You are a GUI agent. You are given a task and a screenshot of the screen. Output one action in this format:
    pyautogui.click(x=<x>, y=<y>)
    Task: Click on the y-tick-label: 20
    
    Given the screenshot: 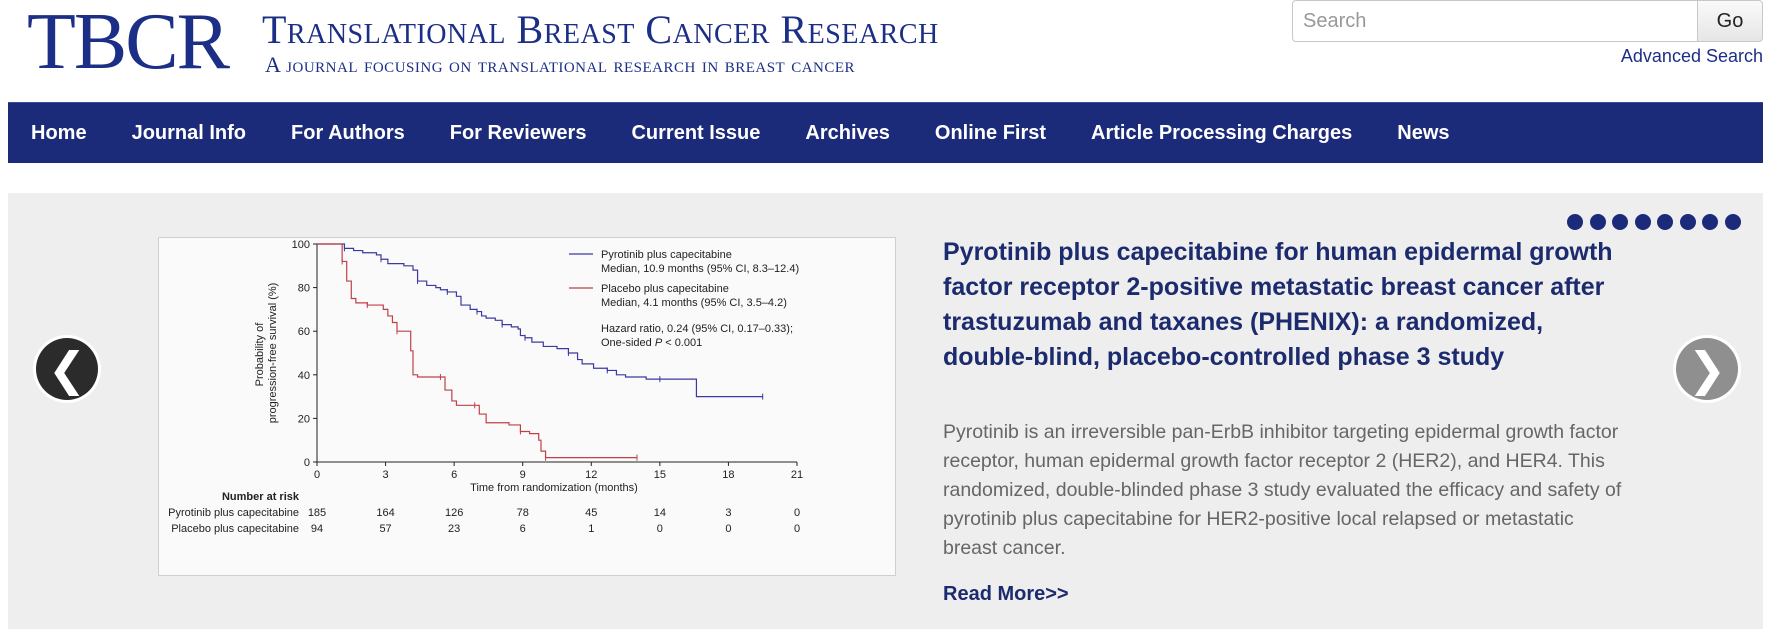 What is the action you would take?
    pyautogui.click(x=304, y=419)
    